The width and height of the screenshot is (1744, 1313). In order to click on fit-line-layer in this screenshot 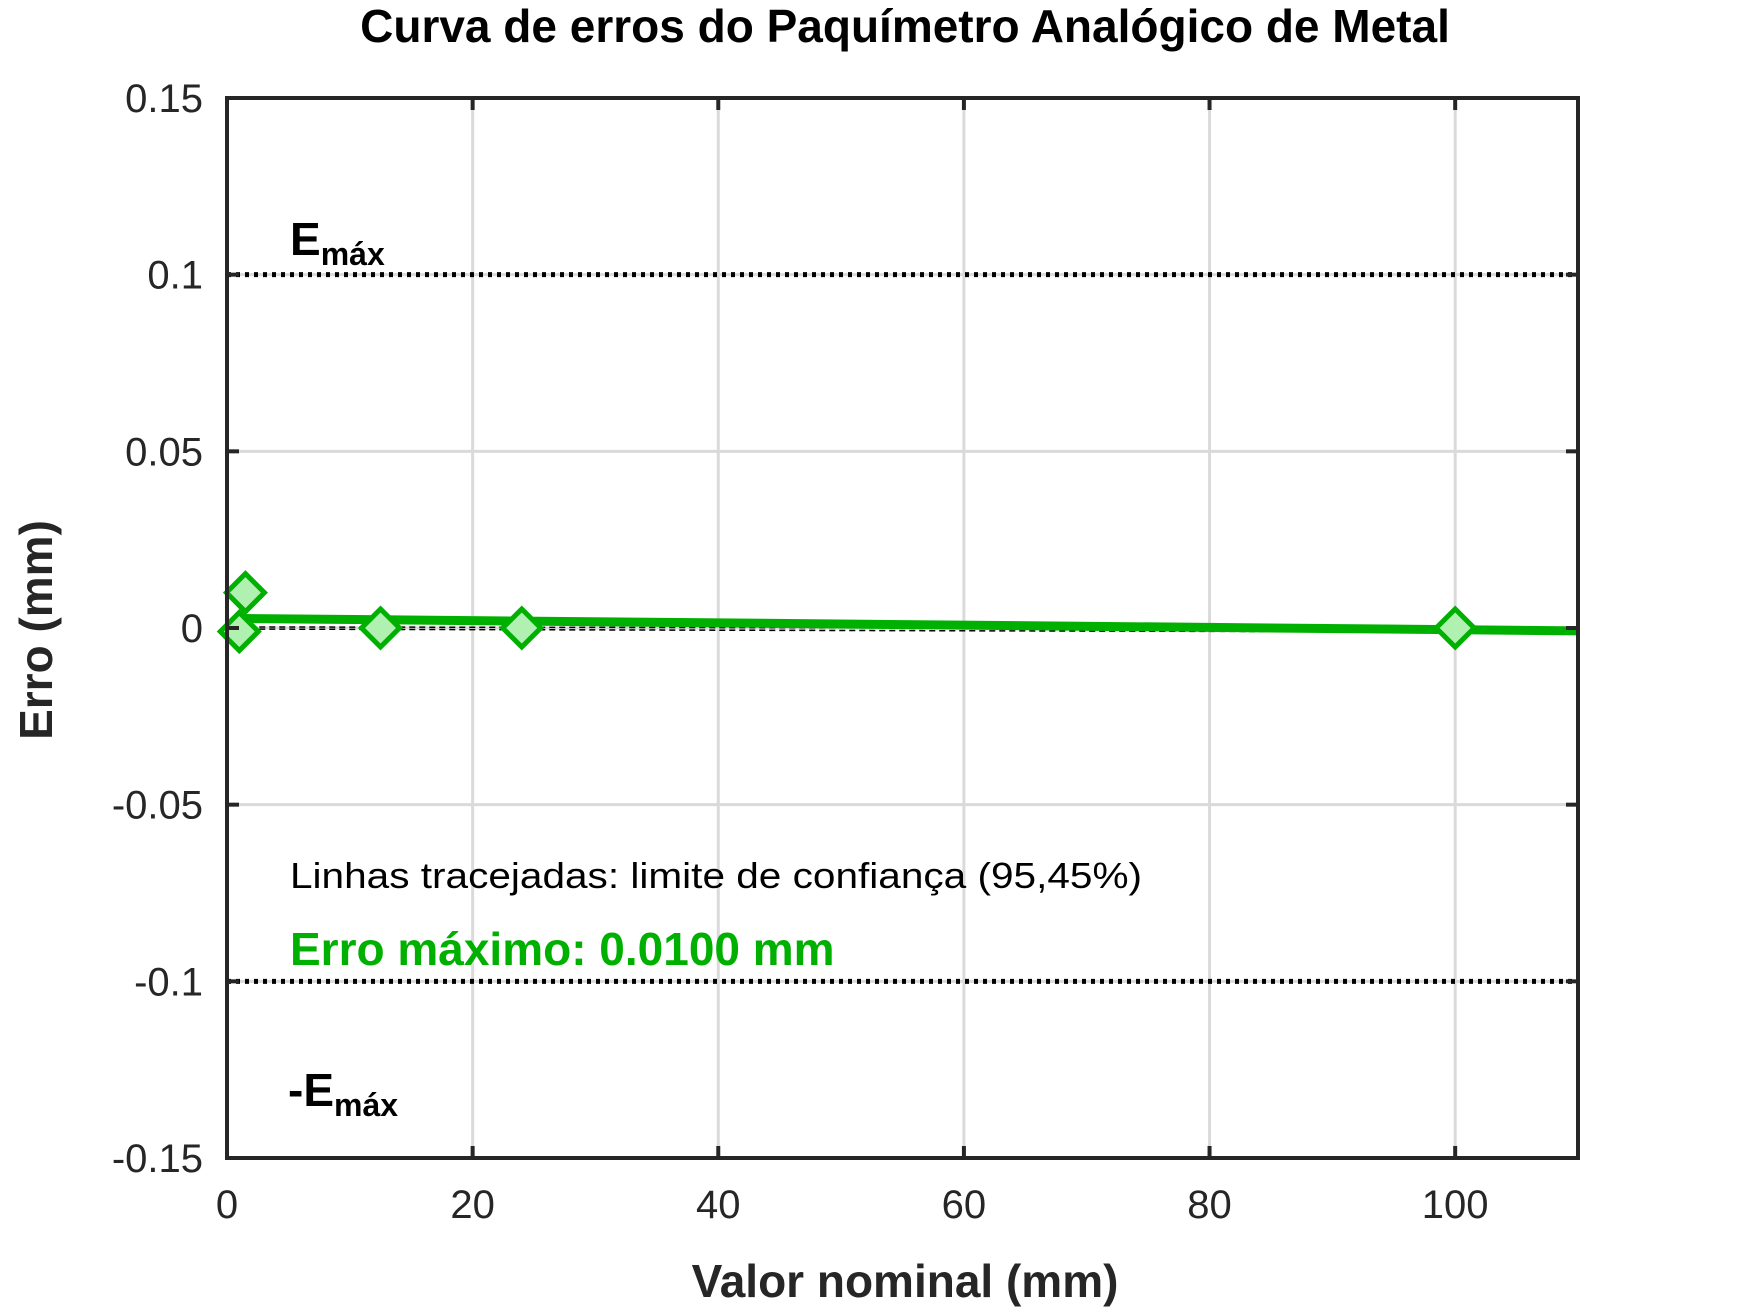, I will do `click(909, 624)`.